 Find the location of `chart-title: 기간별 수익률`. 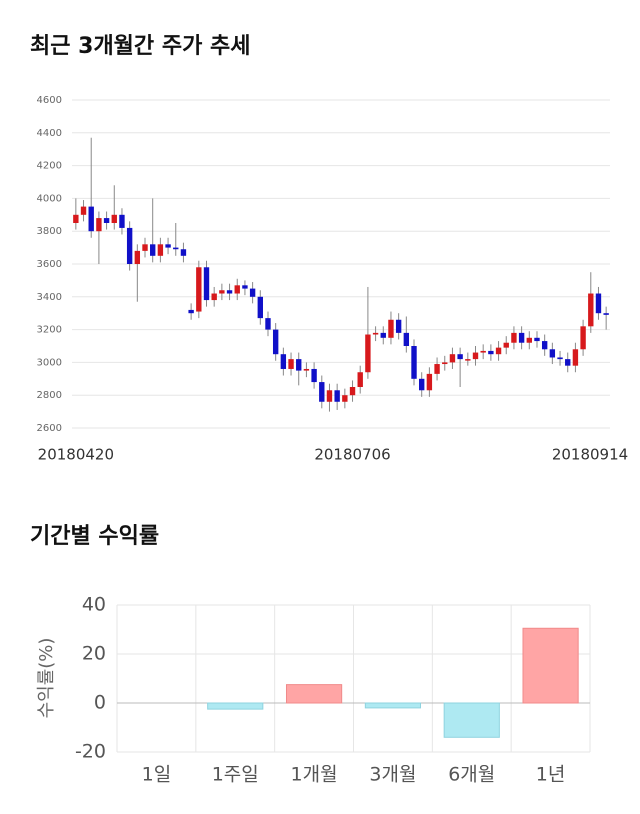

chart-title: 기간별 수익률 is located at coordinates (94, 536).